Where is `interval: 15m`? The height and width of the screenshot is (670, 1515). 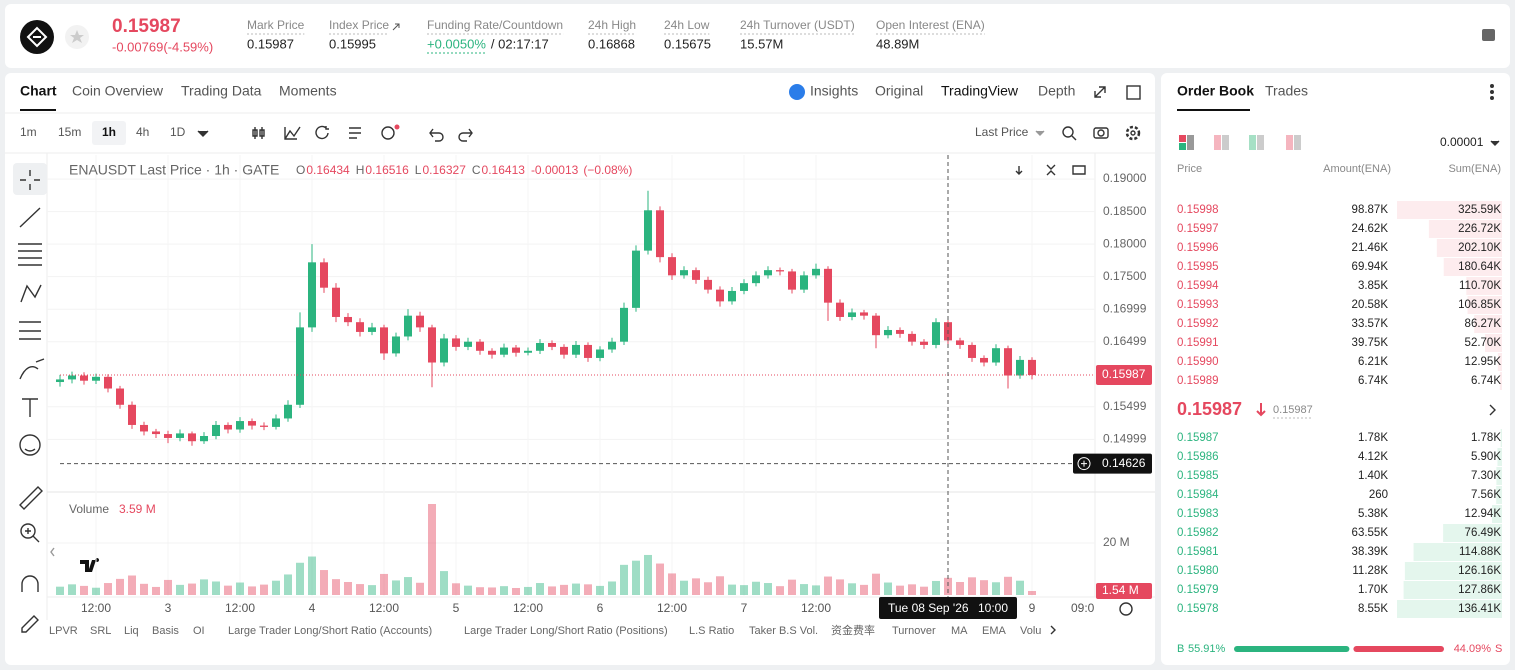
interval: 15m is located at coordinates (69, 132).